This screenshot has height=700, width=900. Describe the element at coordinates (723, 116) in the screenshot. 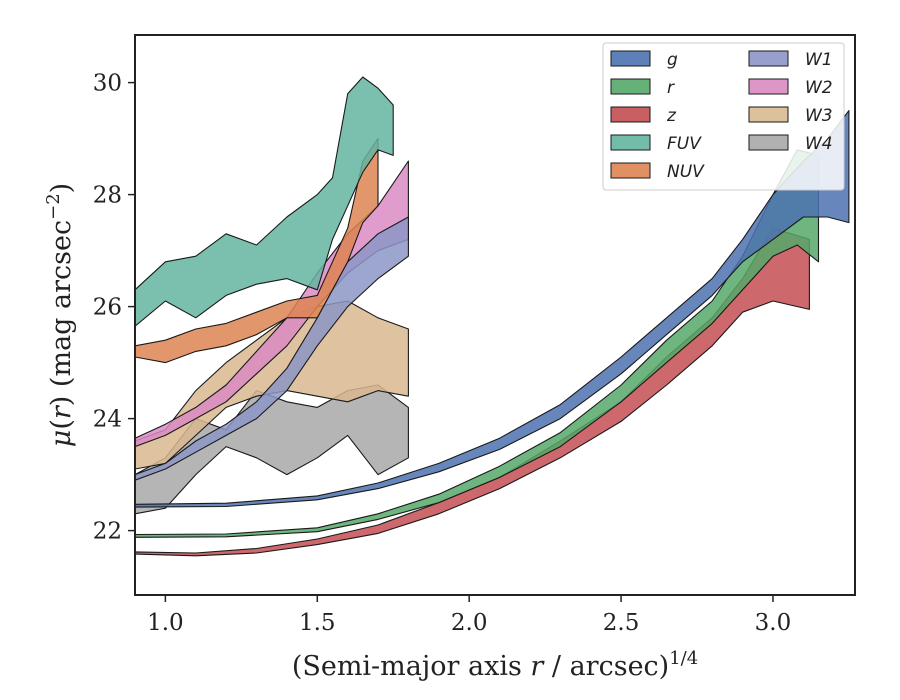

I see `legend: grz FUV NUV W1 W2 W3 W4` at that location.